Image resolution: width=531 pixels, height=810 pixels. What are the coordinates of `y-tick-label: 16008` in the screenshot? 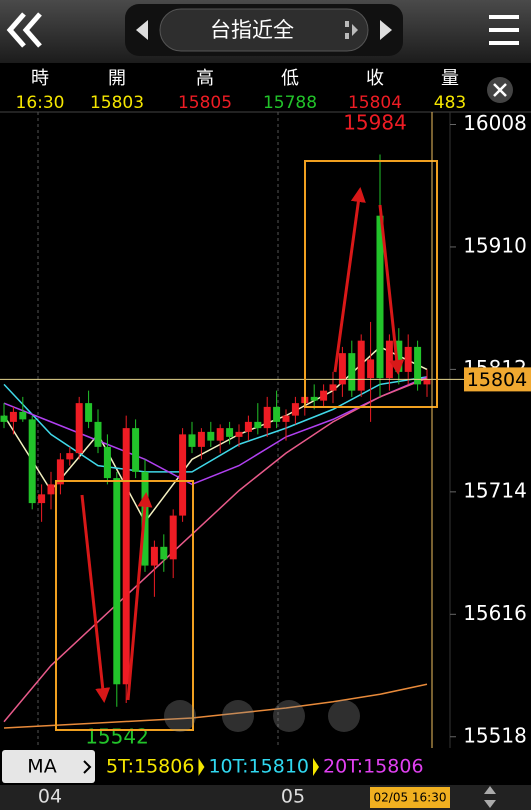 It's located at (495, 123).